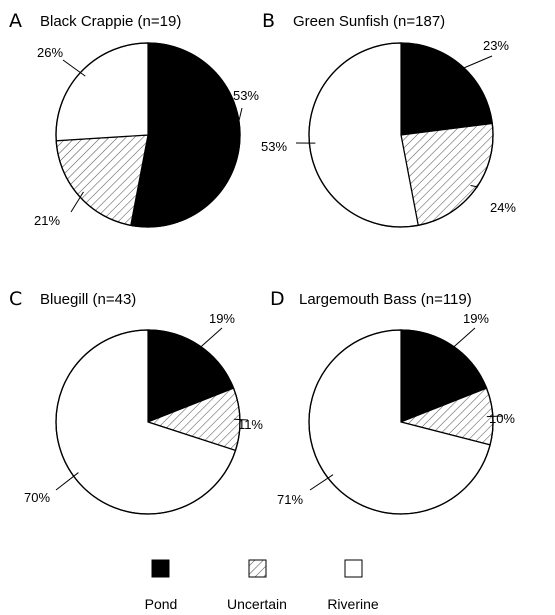 Image resolution: width=555 pixels, height=615 pixels. I want to click on slice-label-uncertain: 10%, so click(502, 418).